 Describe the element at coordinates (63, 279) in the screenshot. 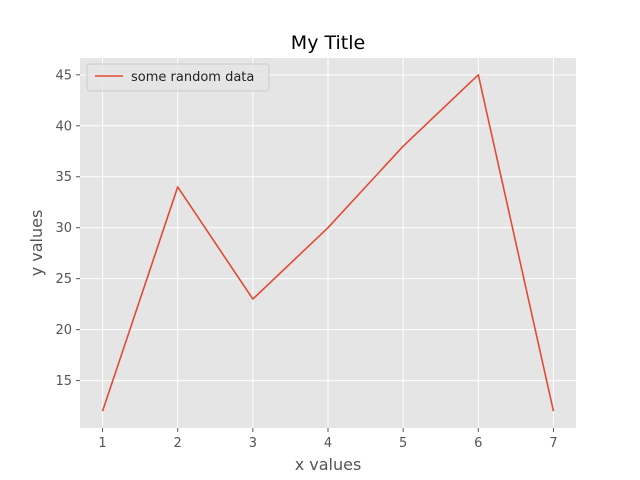

I see `y-tick-label: 25` at that location.